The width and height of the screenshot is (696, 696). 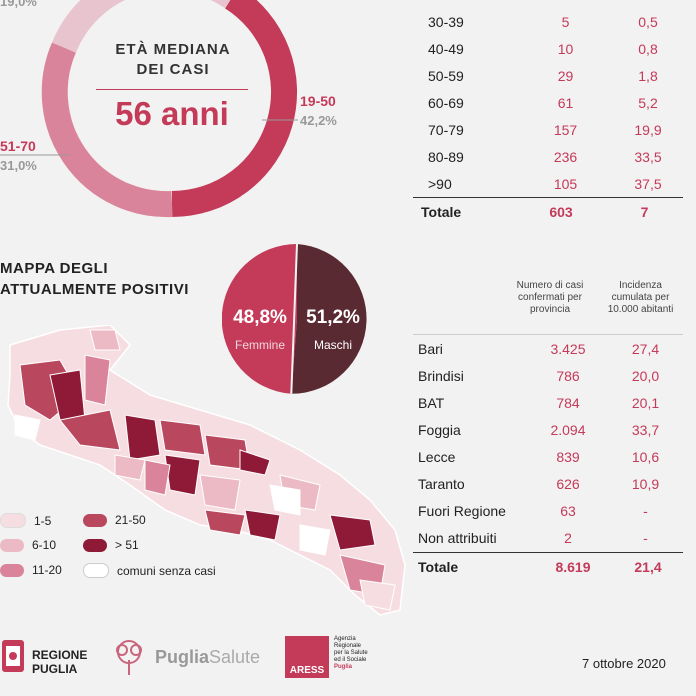 What do you see at coordinates (94, 289) in the screenshot?
I see `map-title-line2: ATTUALMENTE POSITIVI` at bounding box center [94, 289].